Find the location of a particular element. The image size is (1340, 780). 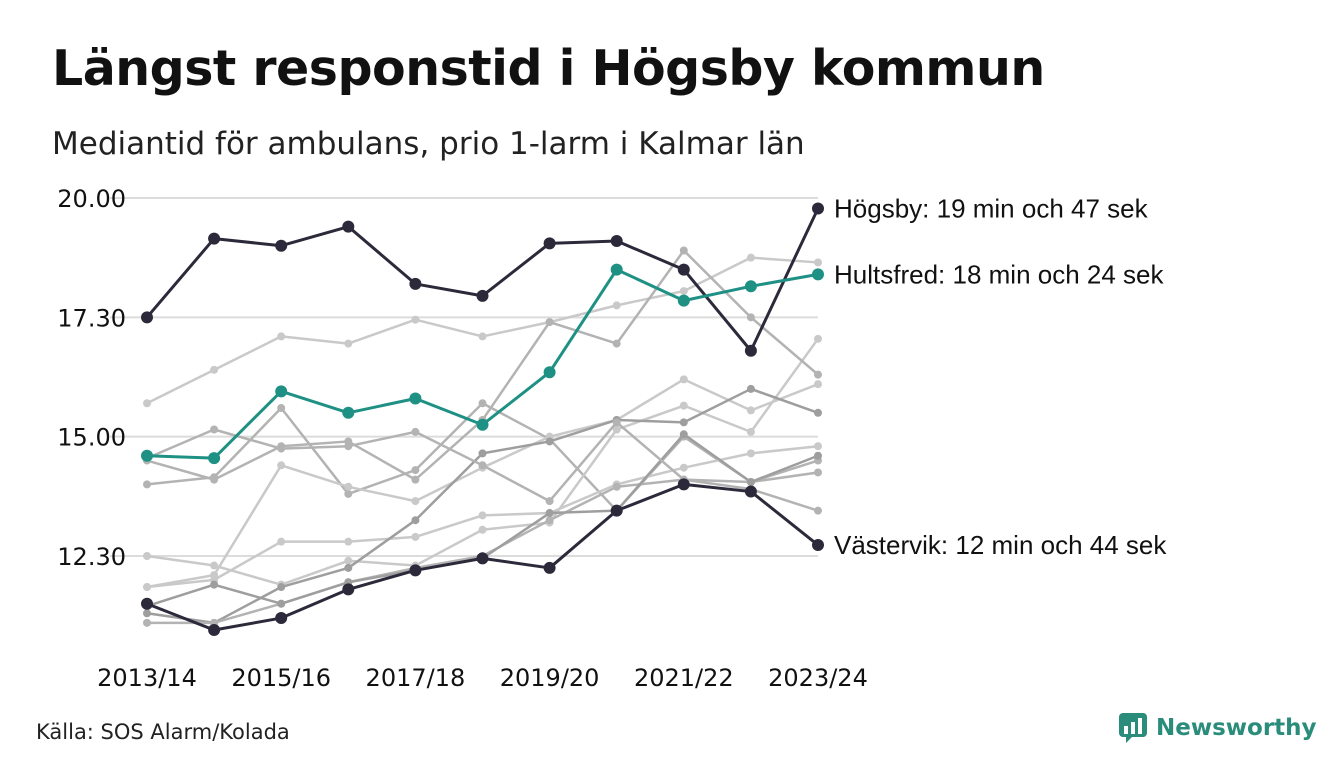

series-label-vastervik: Västervik: 12 min och 44 sek is located at coordinates (1000, 545).